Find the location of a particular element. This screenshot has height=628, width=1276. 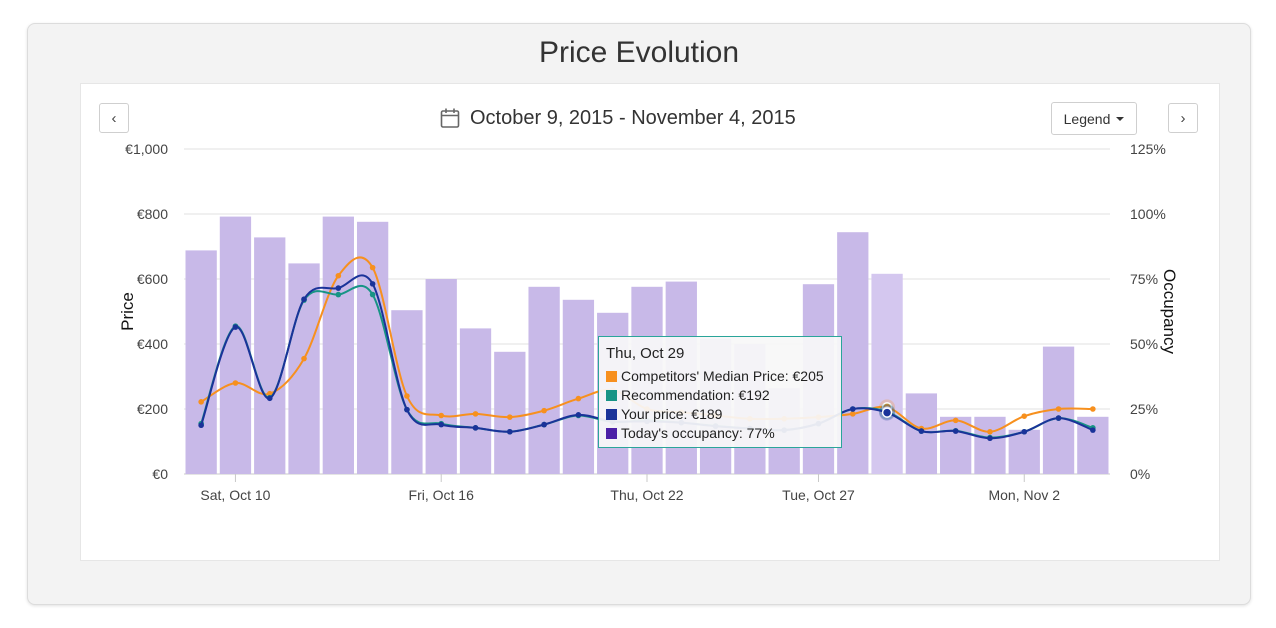

tooltip-swatch-your-price is located at coordinates (611, 414).